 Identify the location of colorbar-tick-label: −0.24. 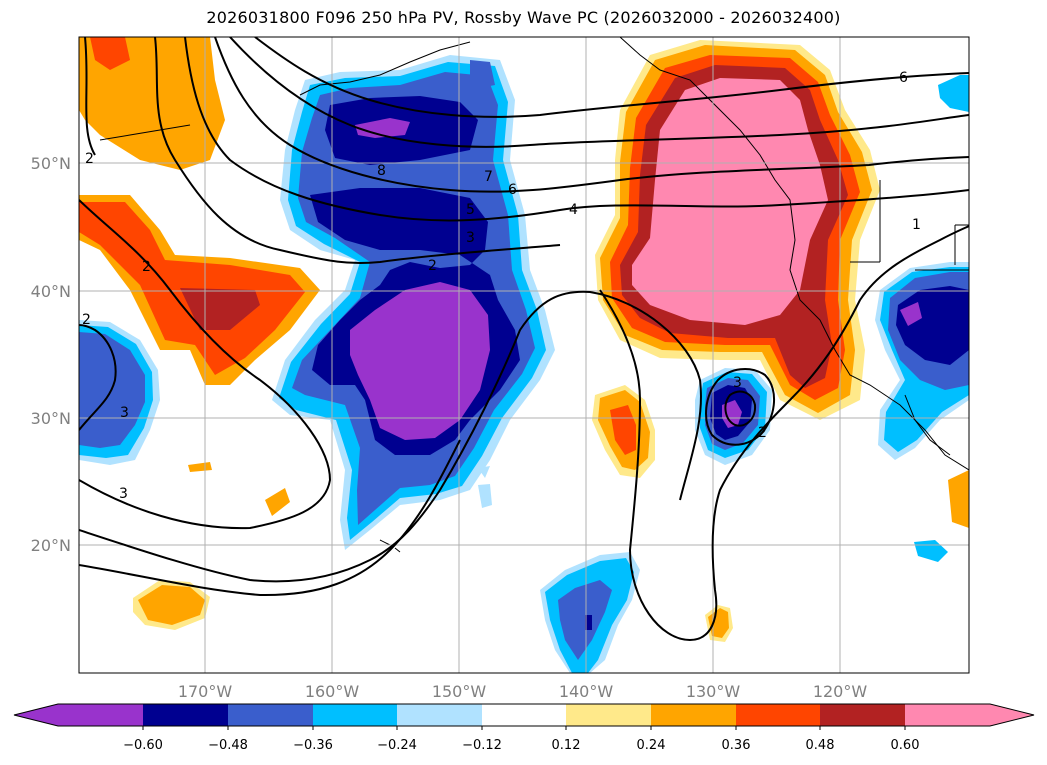
(397, 745).